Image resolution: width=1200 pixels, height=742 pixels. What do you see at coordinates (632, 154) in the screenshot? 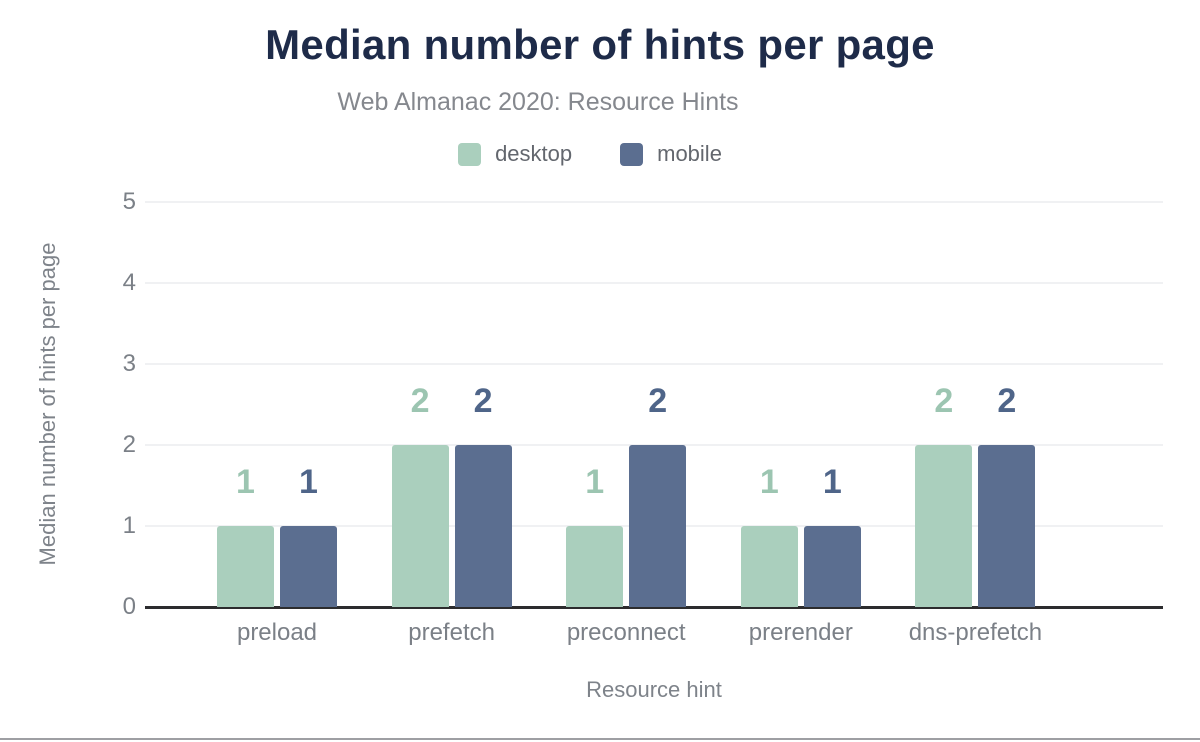
I see `legend-swatch-mobile` at bounding box center [632, 154].